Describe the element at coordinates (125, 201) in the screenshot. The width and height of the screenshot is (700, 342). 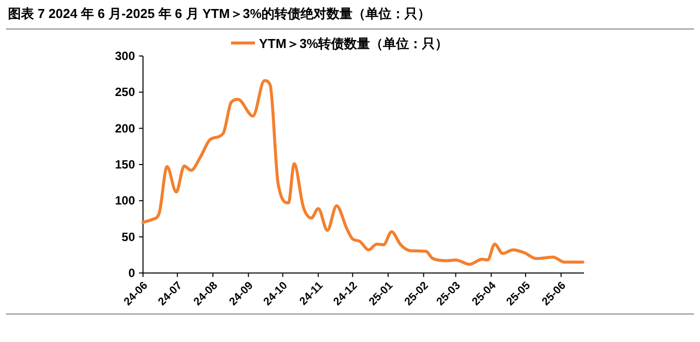
I see `y-tick-label: 100` at that location.